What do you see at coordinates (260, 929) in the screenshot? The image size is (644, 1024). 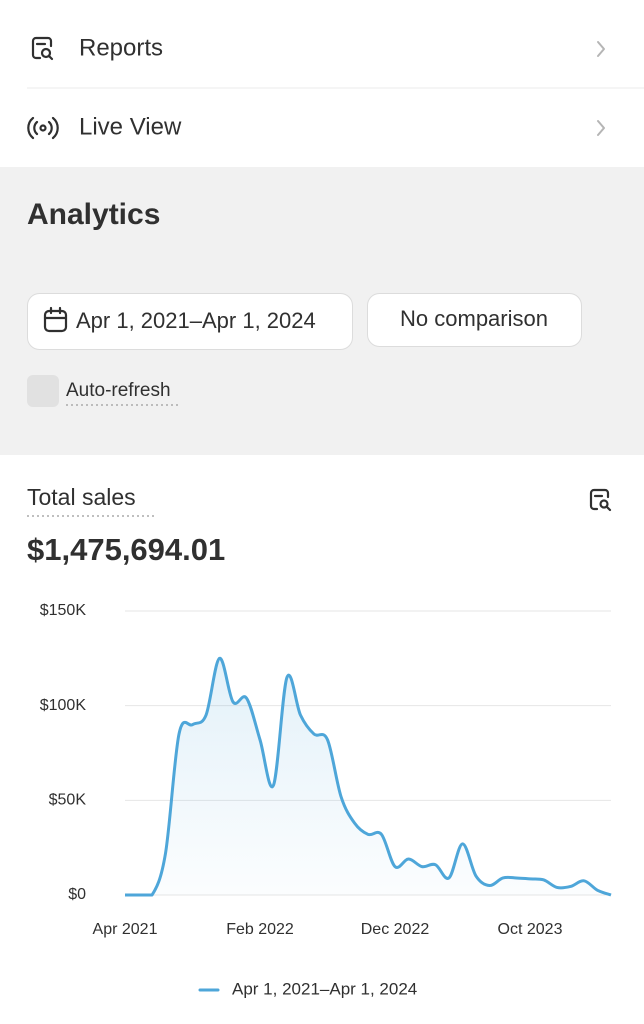 I see `x-tick-label: Feb 2022` at bounding box center [260, 929].